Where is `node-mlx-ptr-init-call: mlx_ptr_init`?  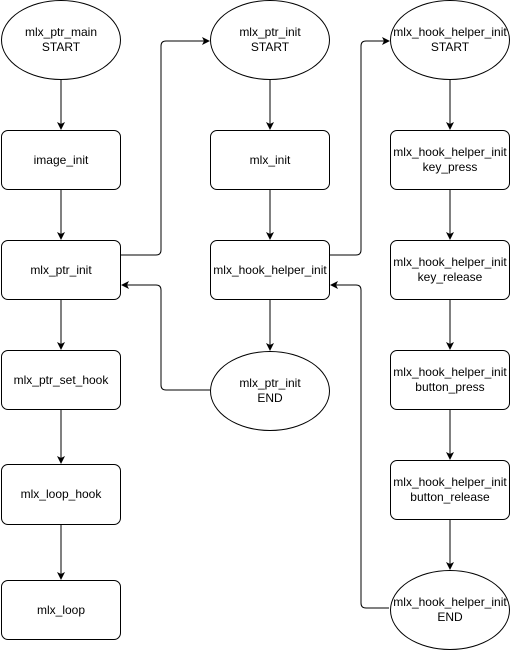
node-mlx-ptr-init-call: mlx_ptr_init is located at coordinates (61, 270).